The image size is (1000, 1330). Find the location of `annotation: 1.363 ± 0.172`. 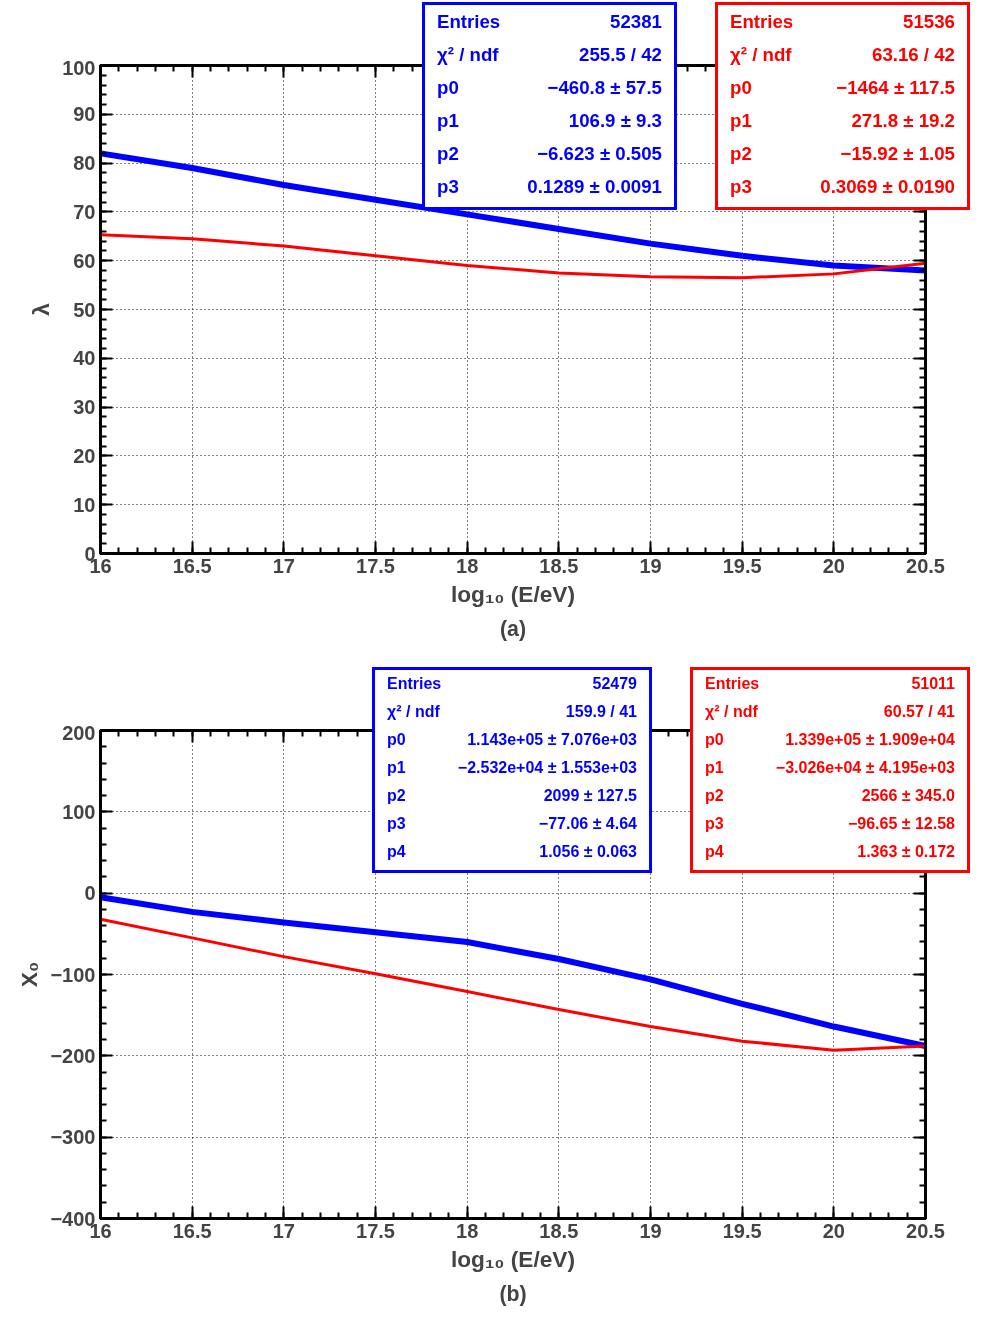

annotation: 1.363 ± 0.172 is located at coordinates (906, 852).